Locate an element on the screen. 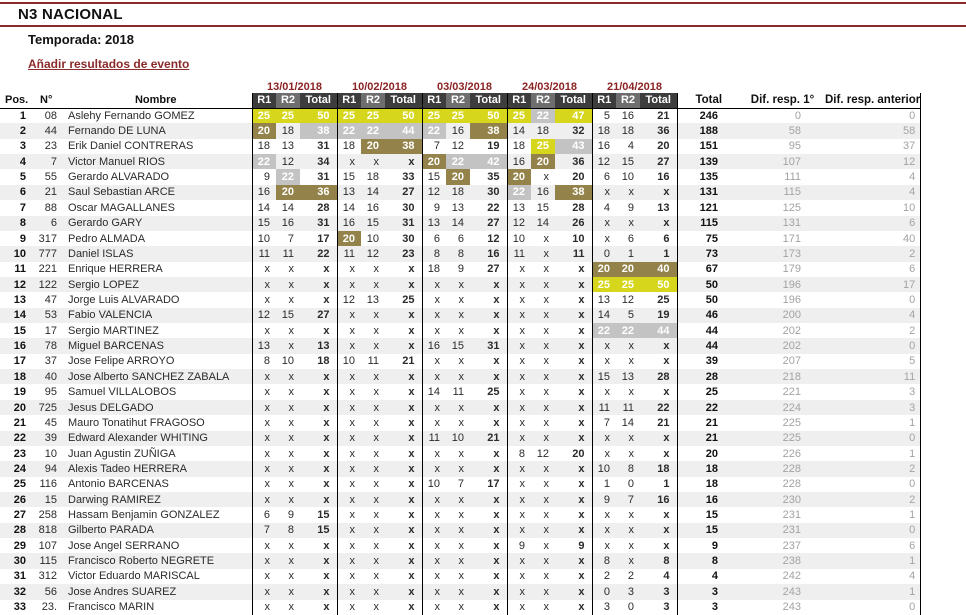 This screenshot has height=615, width=966. event-total-cell: 25 is located at coordinates (659, 300).